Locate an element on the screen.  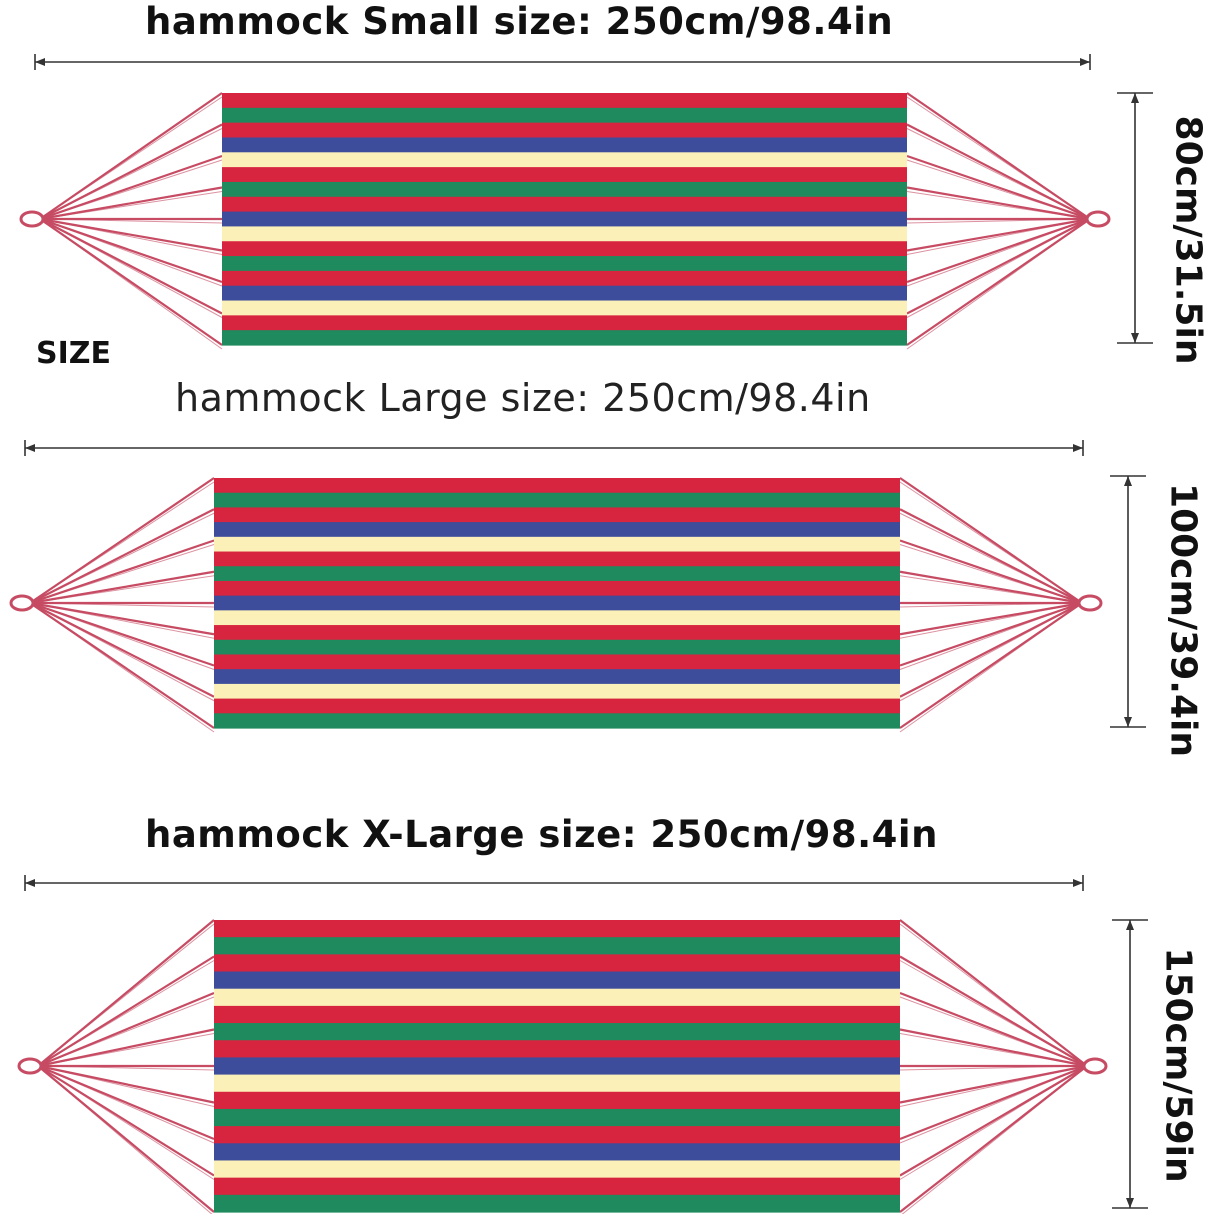
length-arrow-left is located at coordinates (30, 883).